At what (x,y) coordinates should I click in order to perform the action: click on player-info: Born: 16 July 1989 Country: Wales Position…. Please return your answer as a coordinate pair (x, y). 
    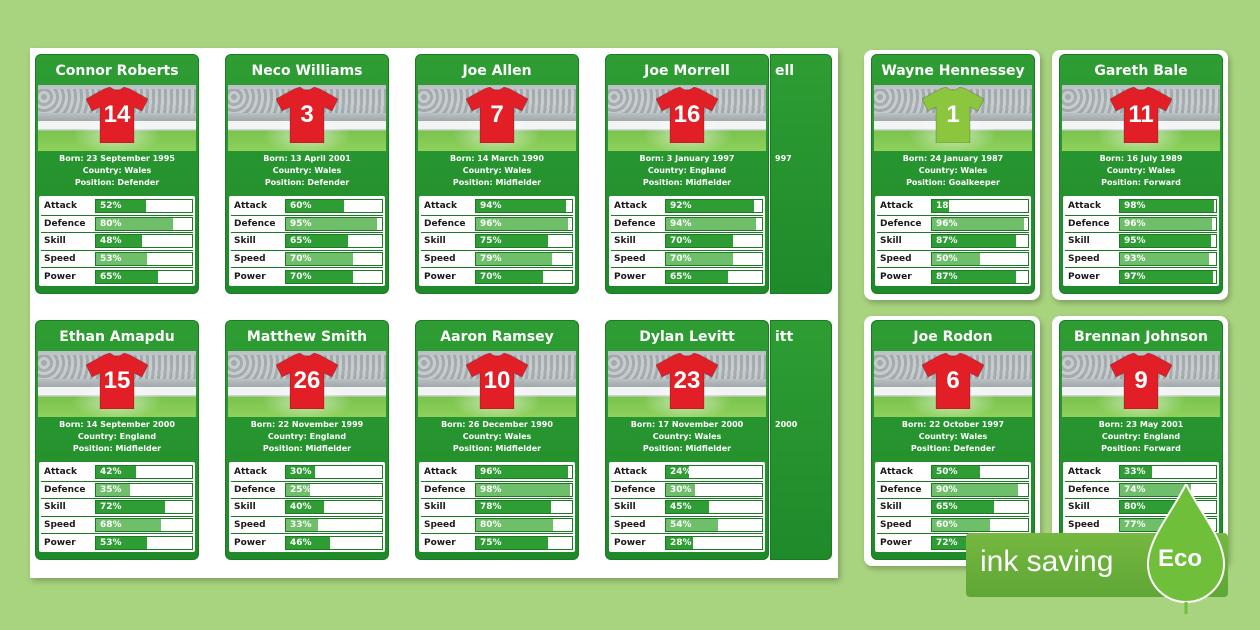
    Looking at the image, I should click on (1141, 171).